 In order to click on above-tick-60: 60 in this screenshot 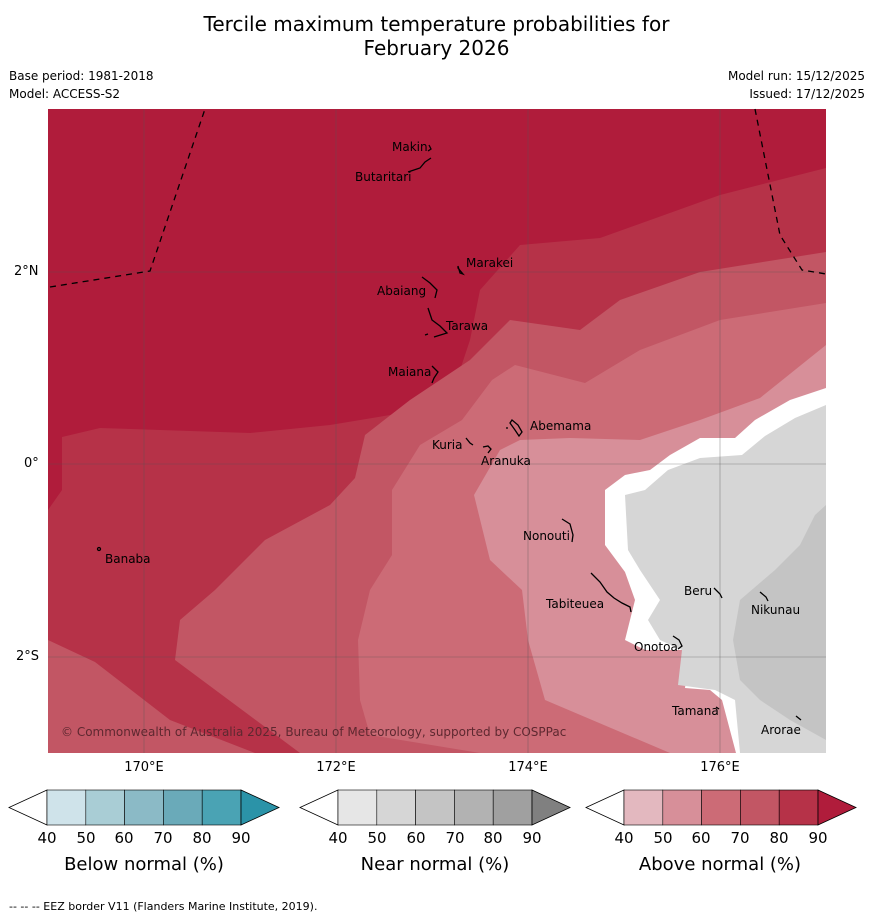, I will do `click(701, 838)`.